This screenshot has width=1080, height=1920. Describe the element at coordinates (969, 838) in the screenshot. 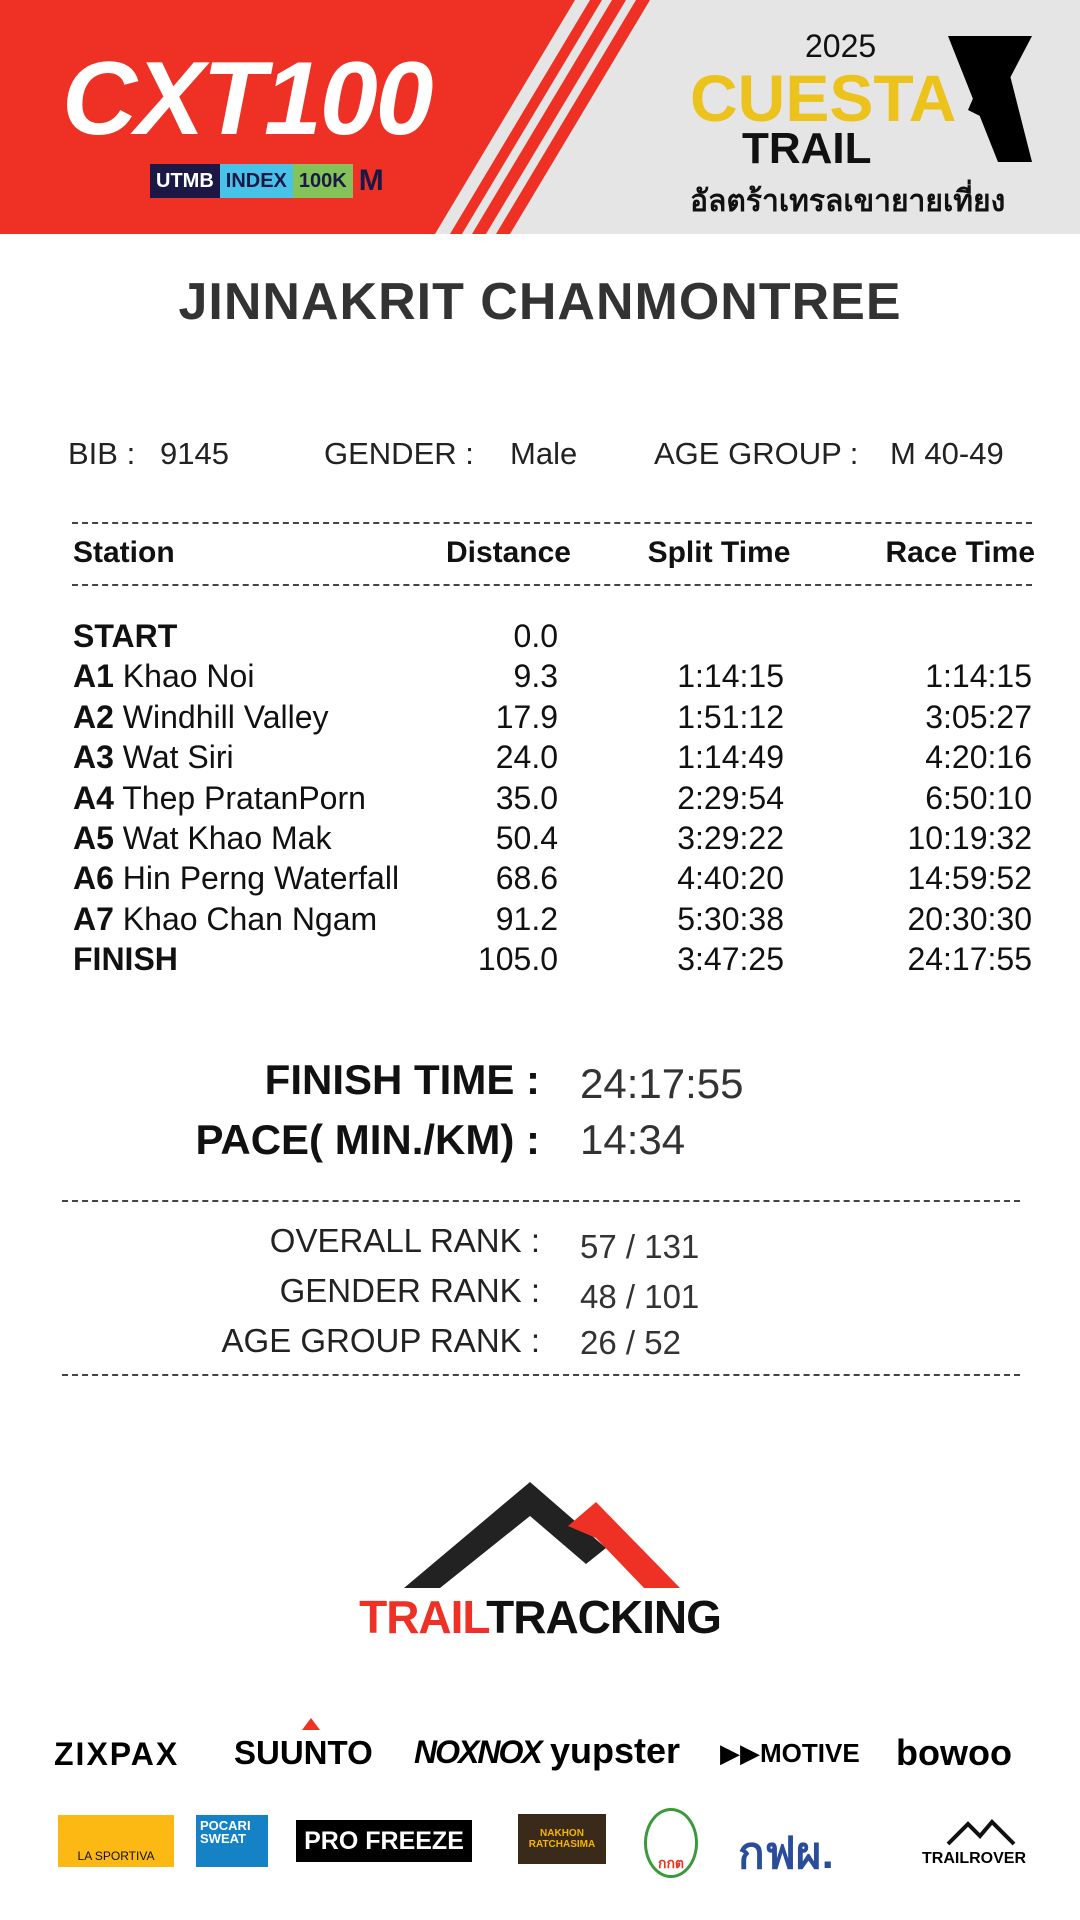

I see `station-race-time: 10:19:32` at that location.